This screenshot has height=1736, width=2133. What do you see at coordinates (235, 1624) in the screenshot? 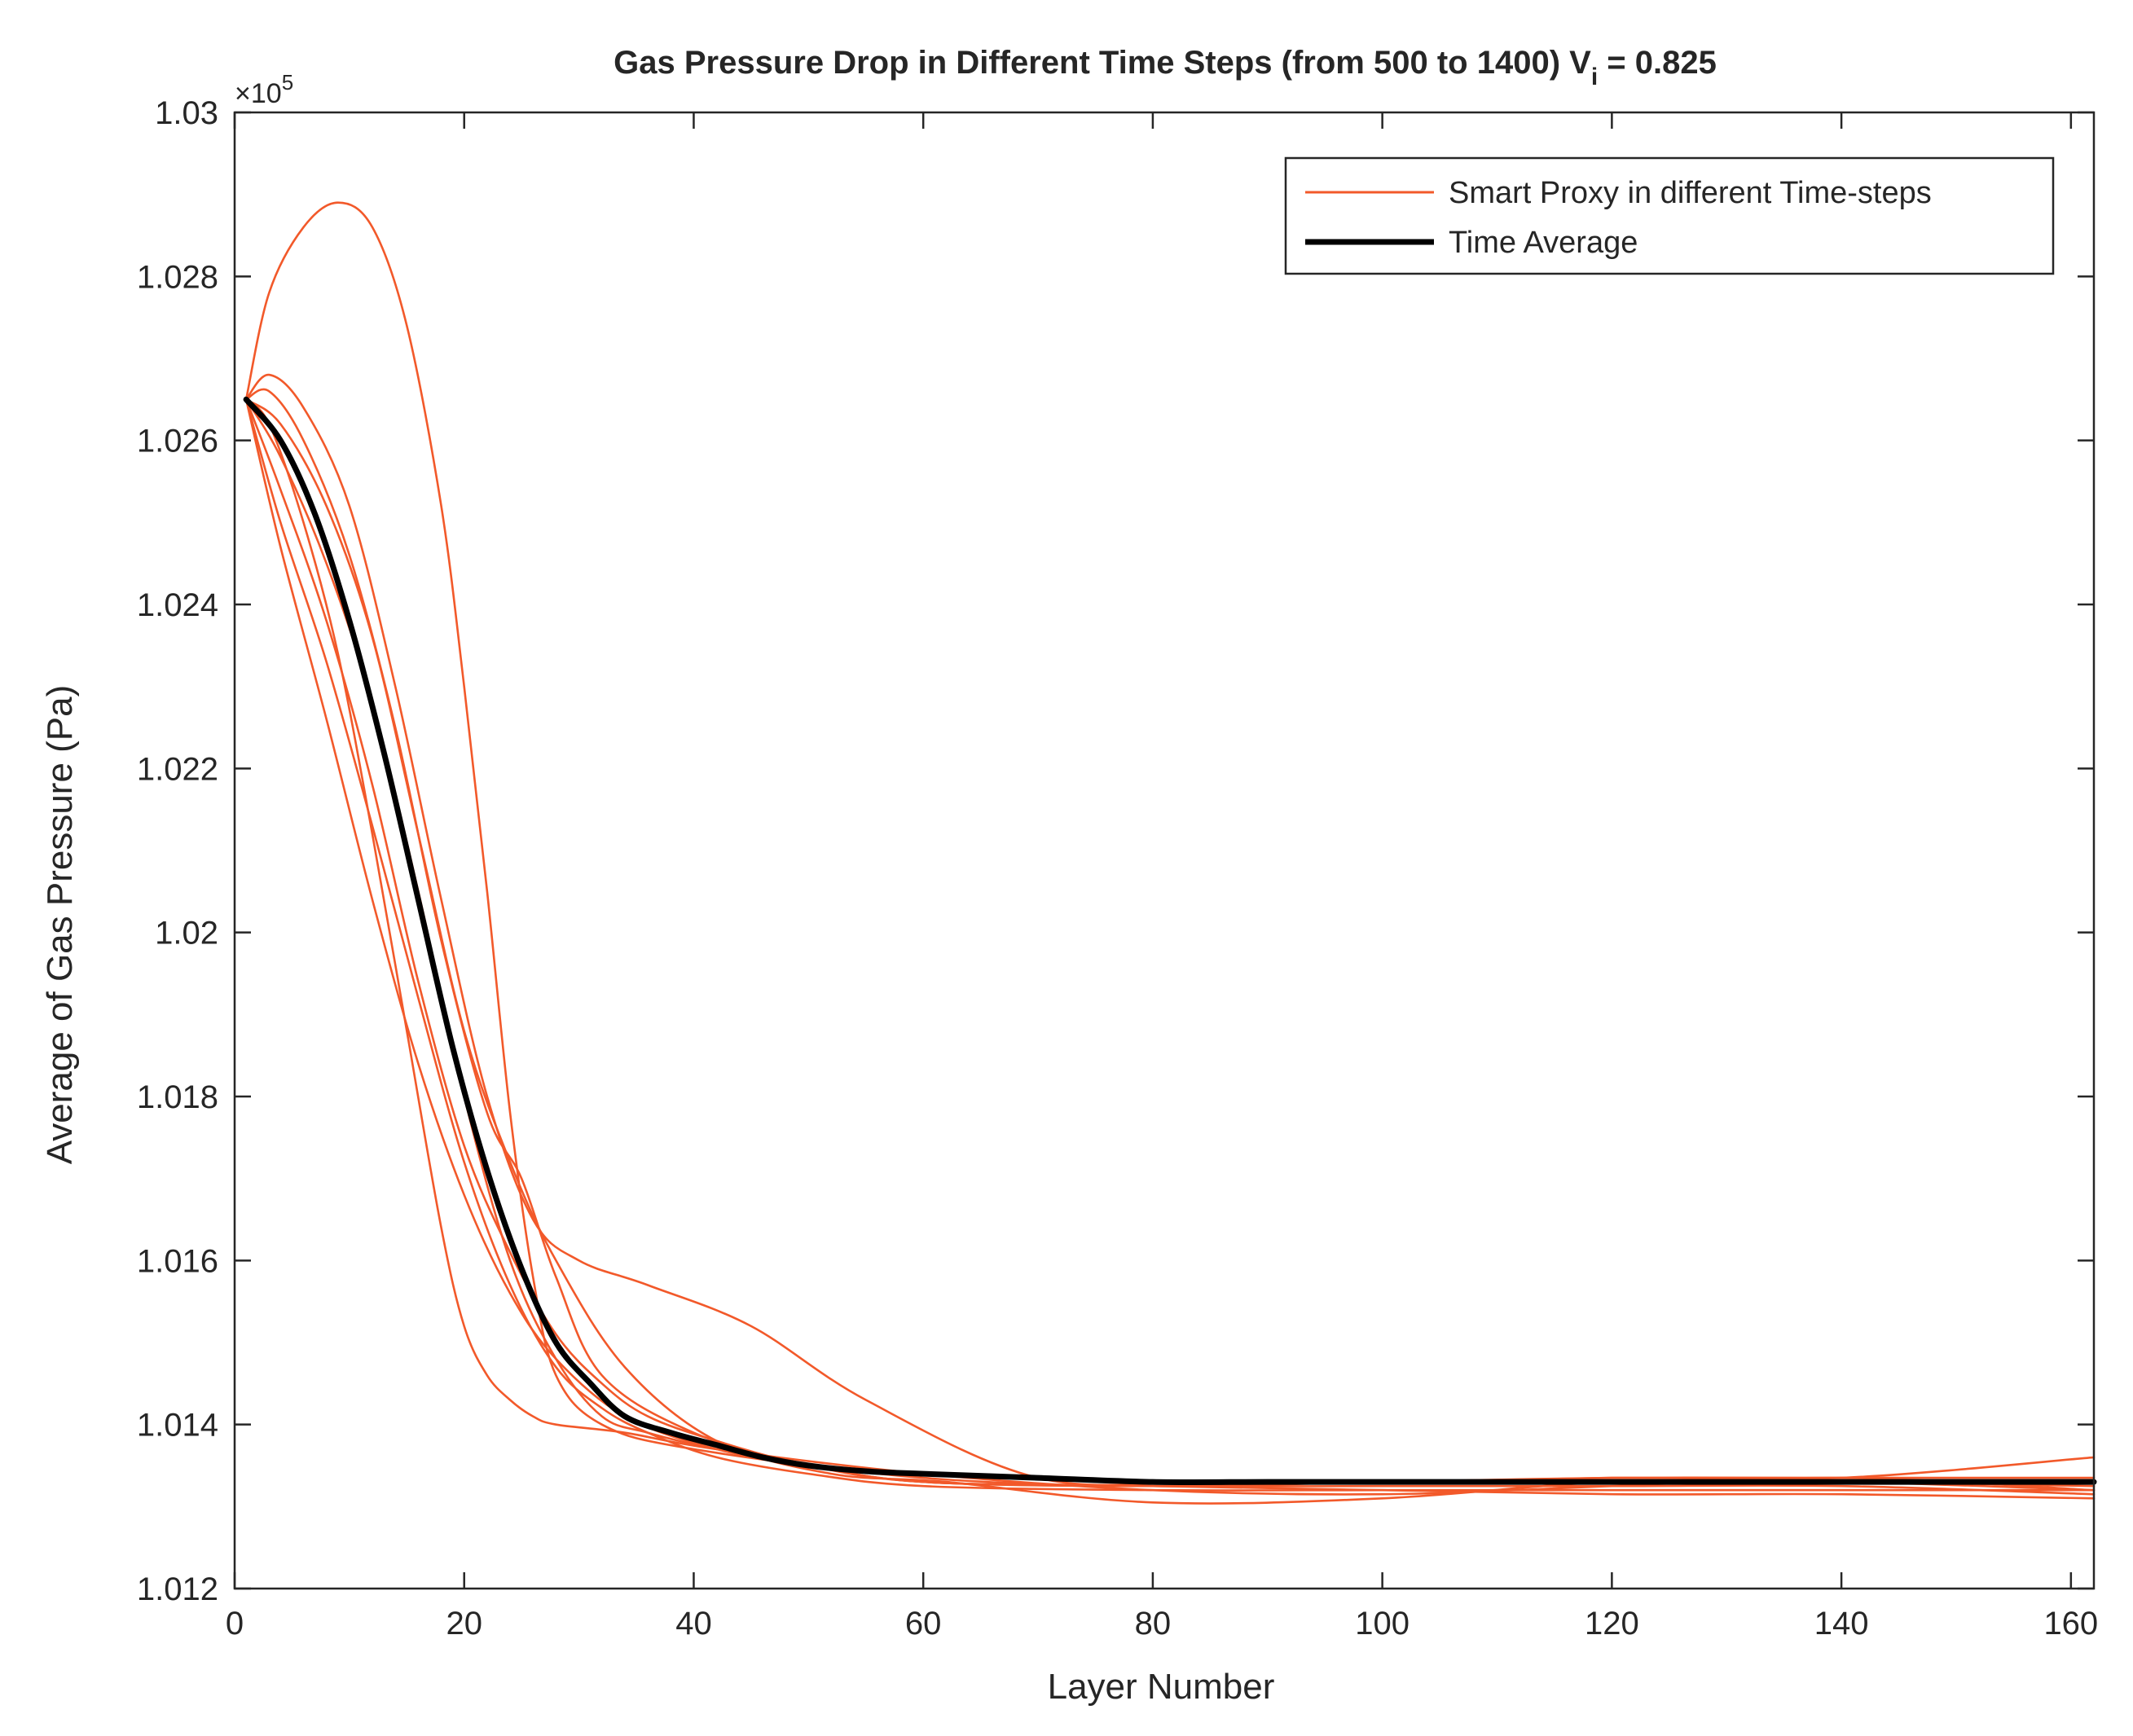
I see `x-tick-label: 0` at bounding box center [235, 1624].